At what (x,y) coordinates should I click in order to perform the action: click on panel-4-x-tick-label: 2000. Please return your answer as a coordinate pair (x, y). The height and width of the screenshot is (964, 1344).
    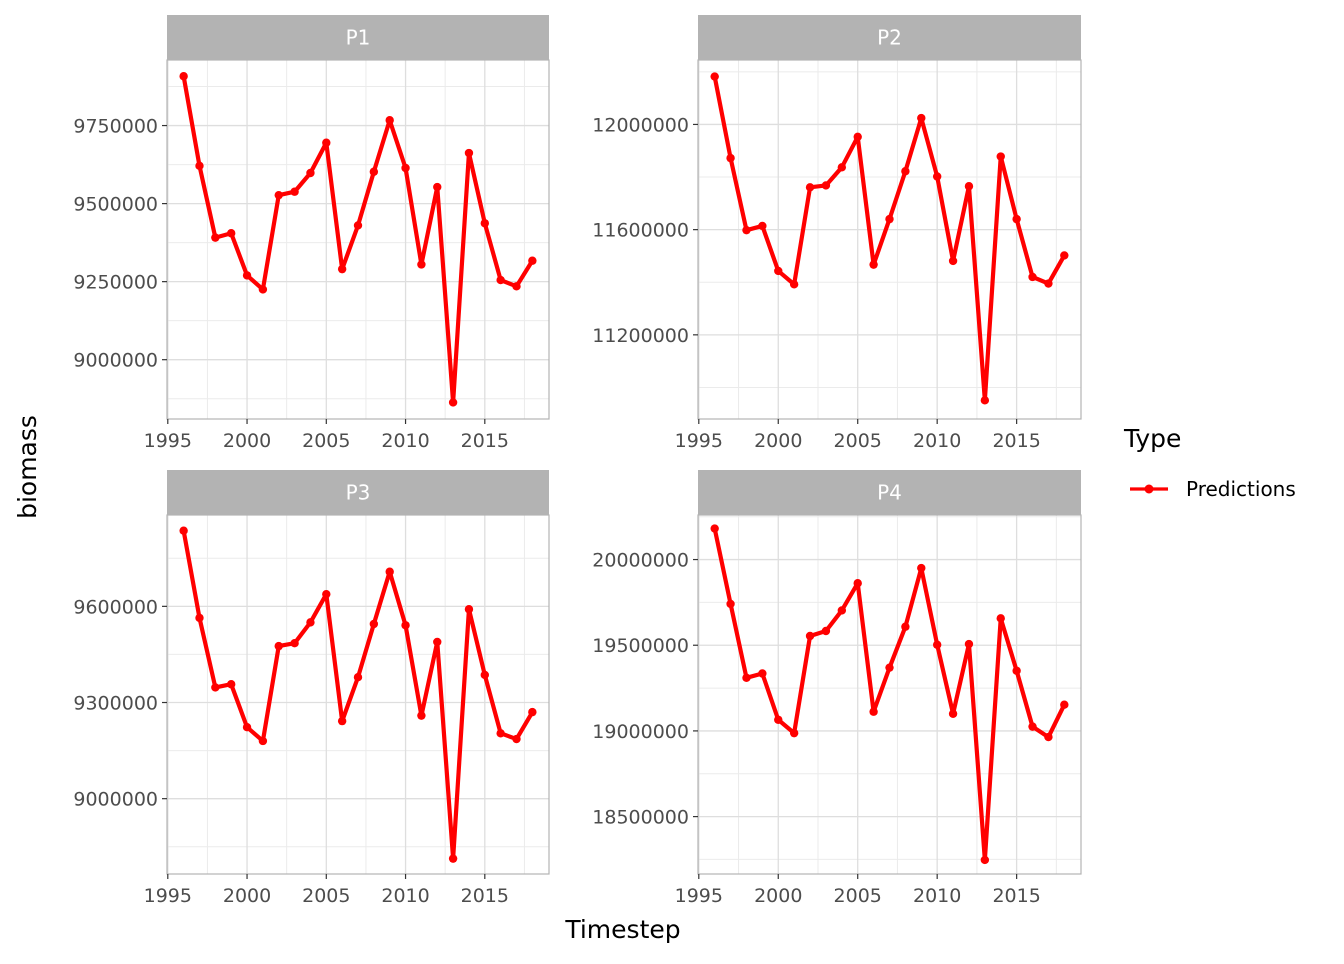
    Looking at the image, I should click on (778, 896).